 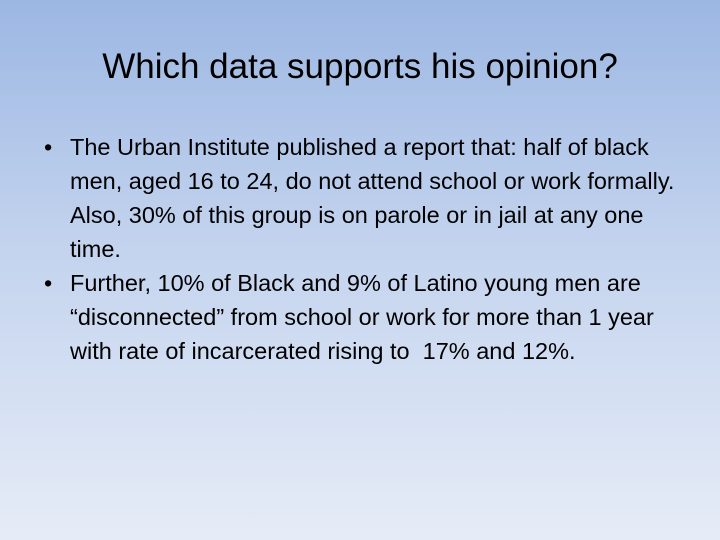 What do you see at coordinates (360, 66) in the screenshot?
I see `slide-title: Which data supports his opinion?` at bounding box center [360, 66].